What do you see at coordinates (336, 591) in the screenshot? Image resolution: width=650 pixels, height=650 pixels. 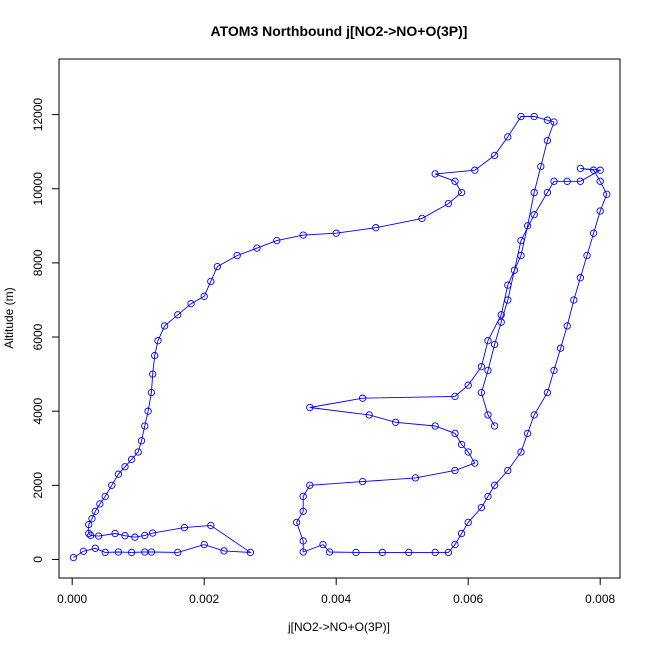 I see `x-axis: 0.000 0.002 0.004 0.006 0.008` at bounding box center [336, 591].